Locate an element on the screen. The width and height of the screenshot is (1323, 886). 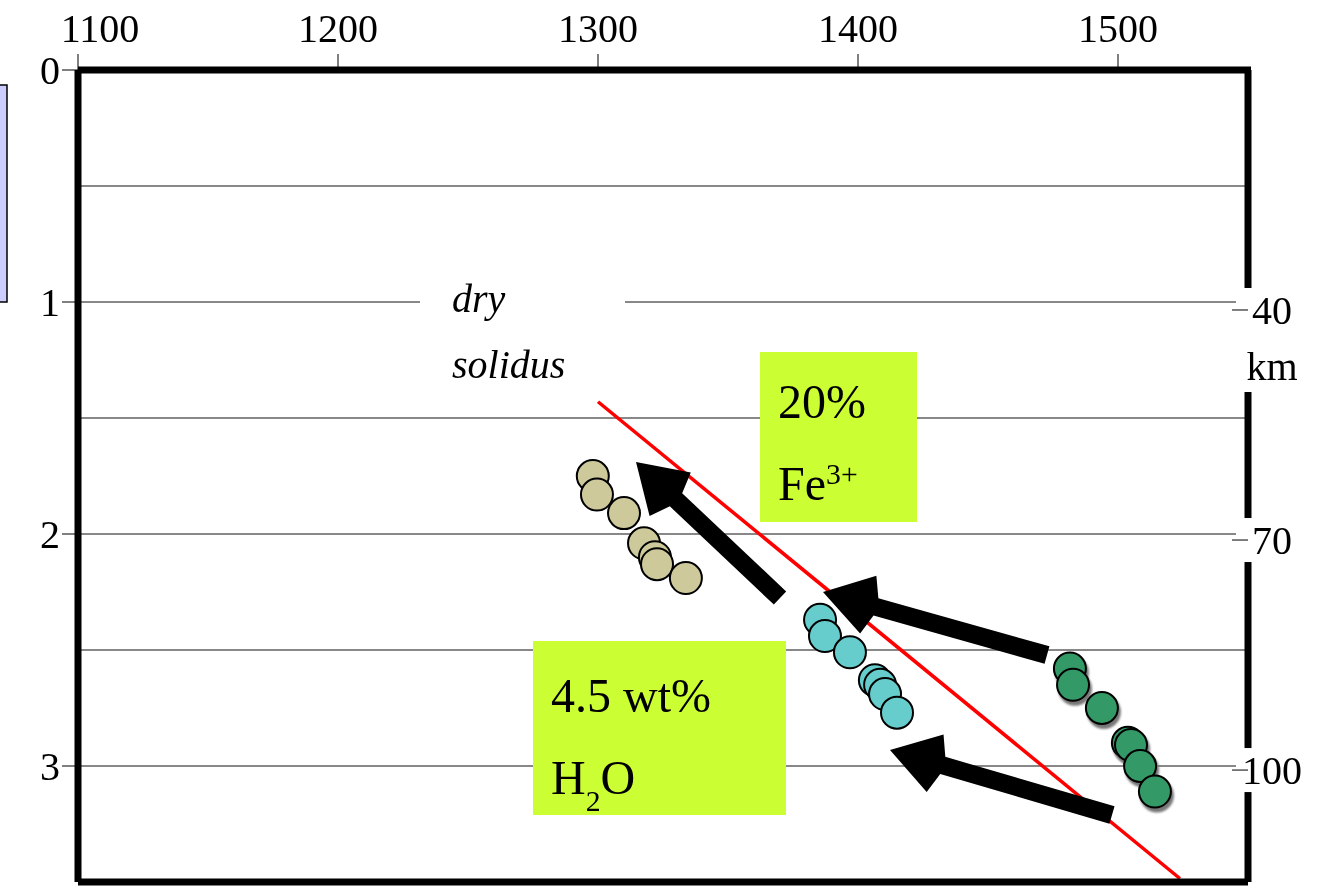
y-tick-label: 2 is located at coordinates (50, 534).